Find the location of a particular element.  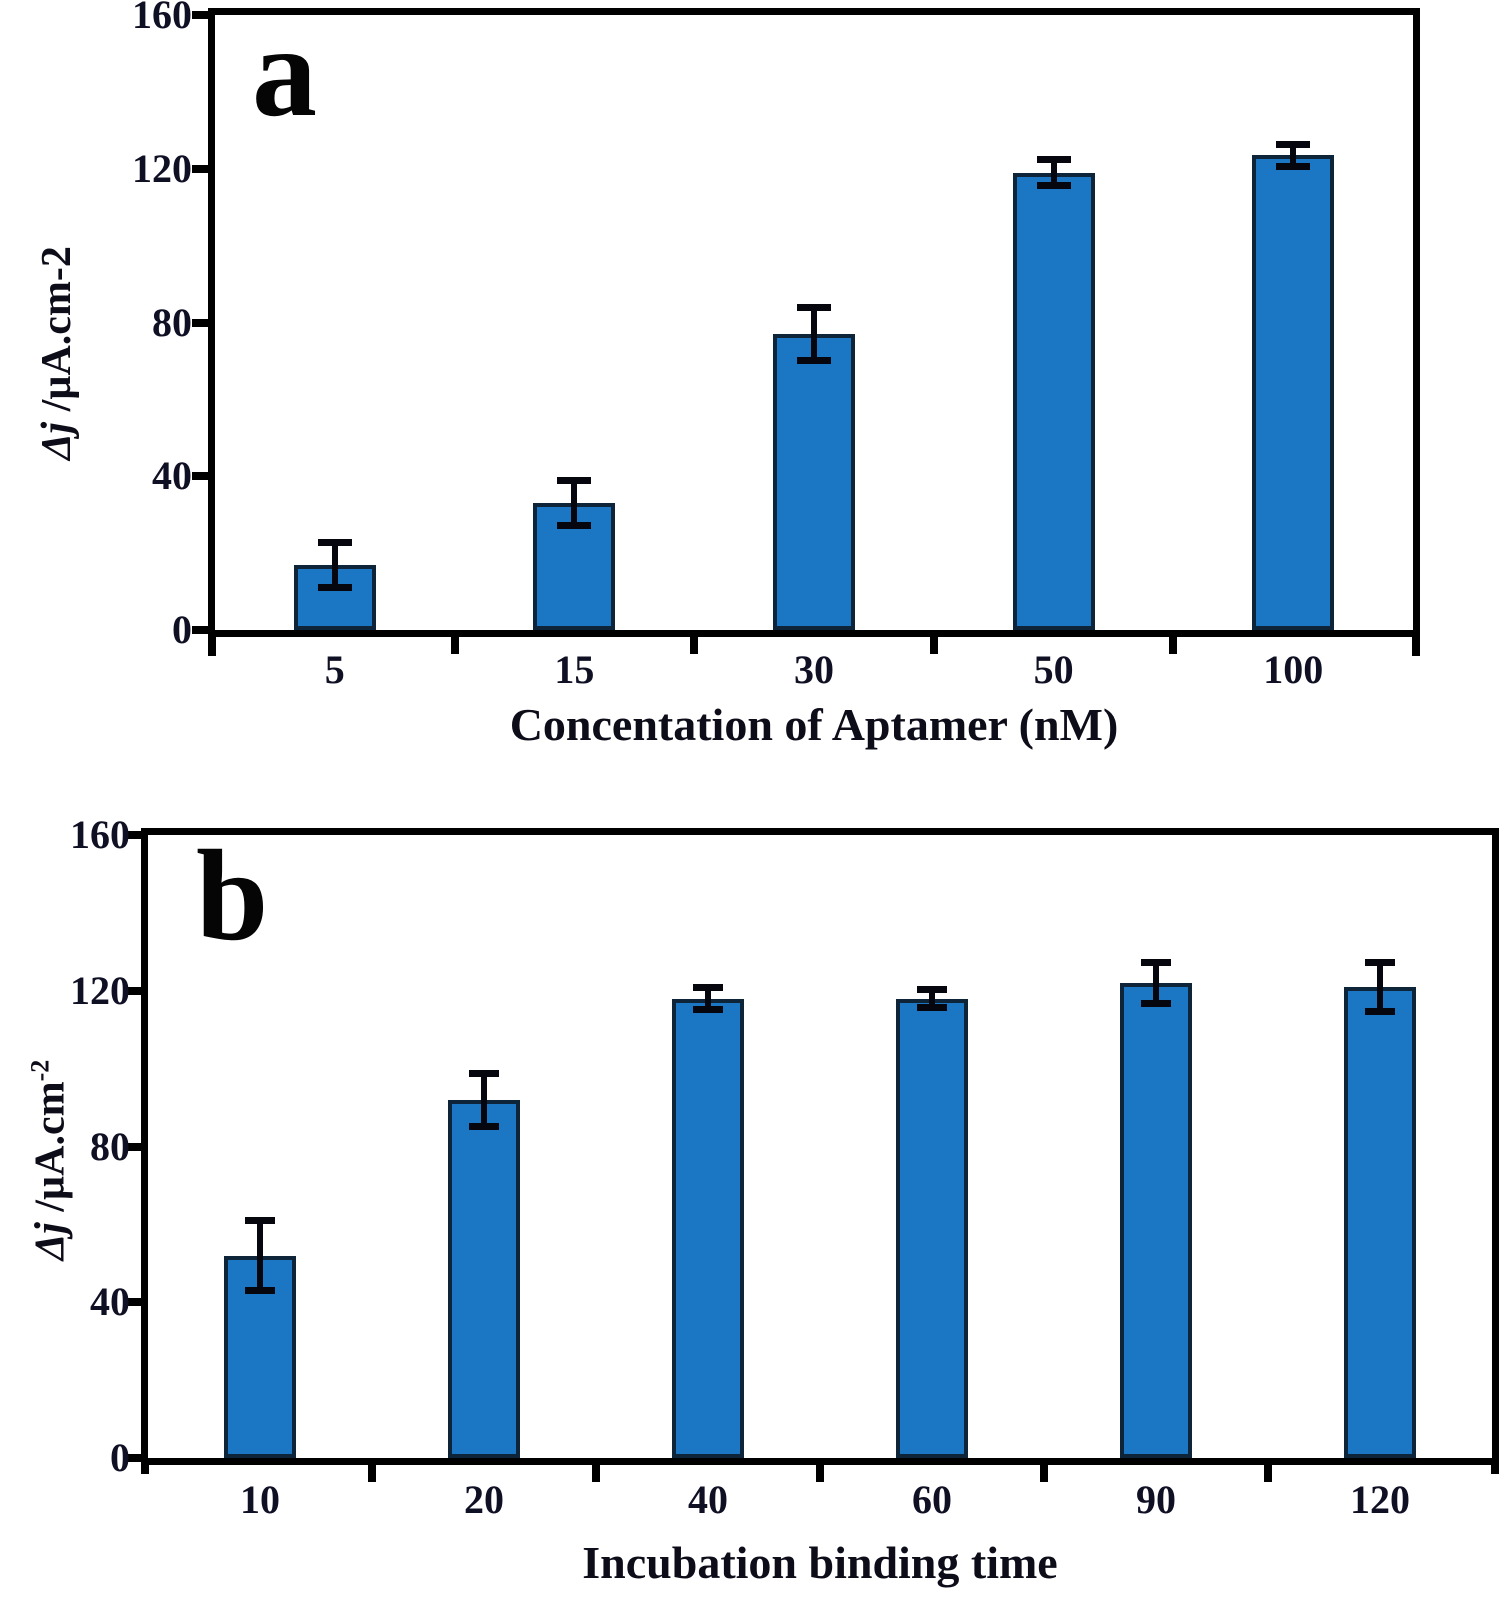

category-label: 10 is located at coordinates (260, 1499).